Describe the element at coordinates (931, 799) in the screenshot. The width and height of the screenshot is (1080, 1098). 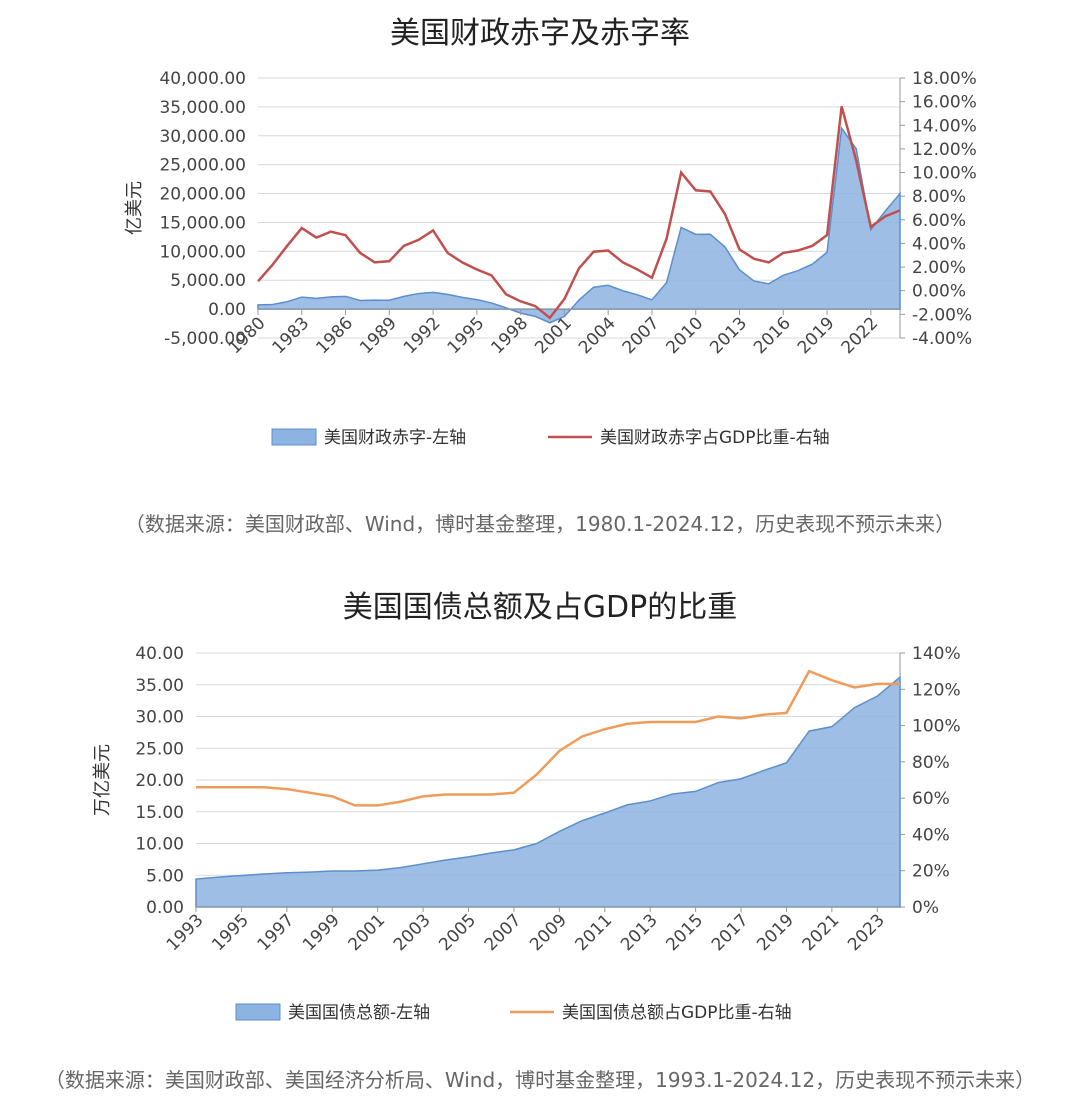
I see `chart2-y2-tick-label: 60%` at that location.